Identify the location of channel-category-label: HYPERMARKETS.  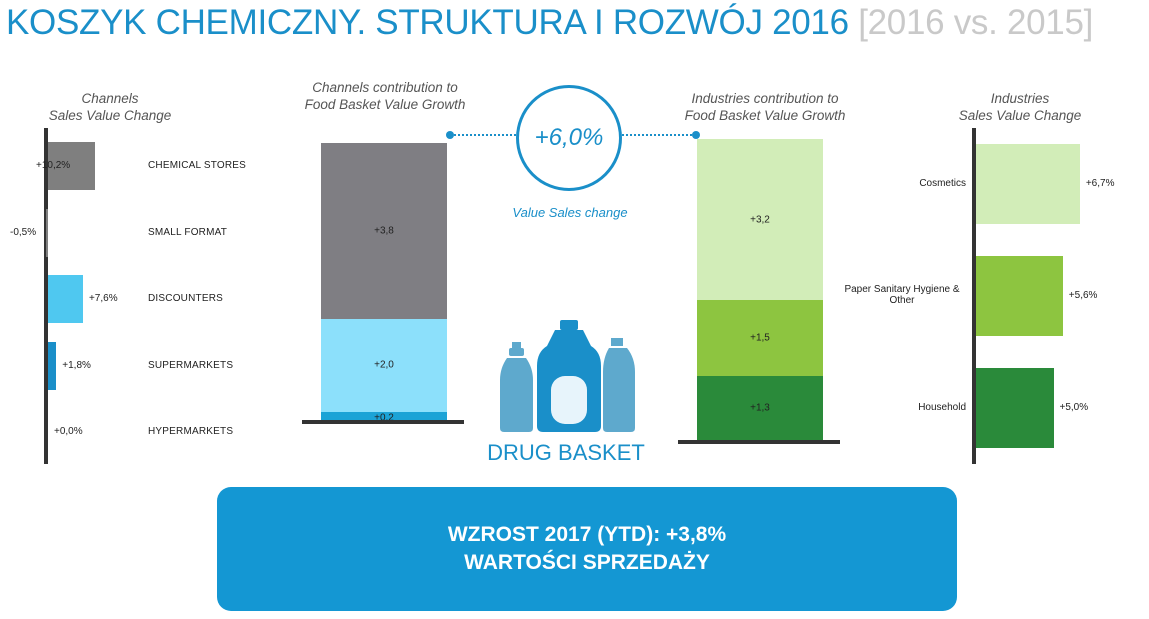
(191, 431).